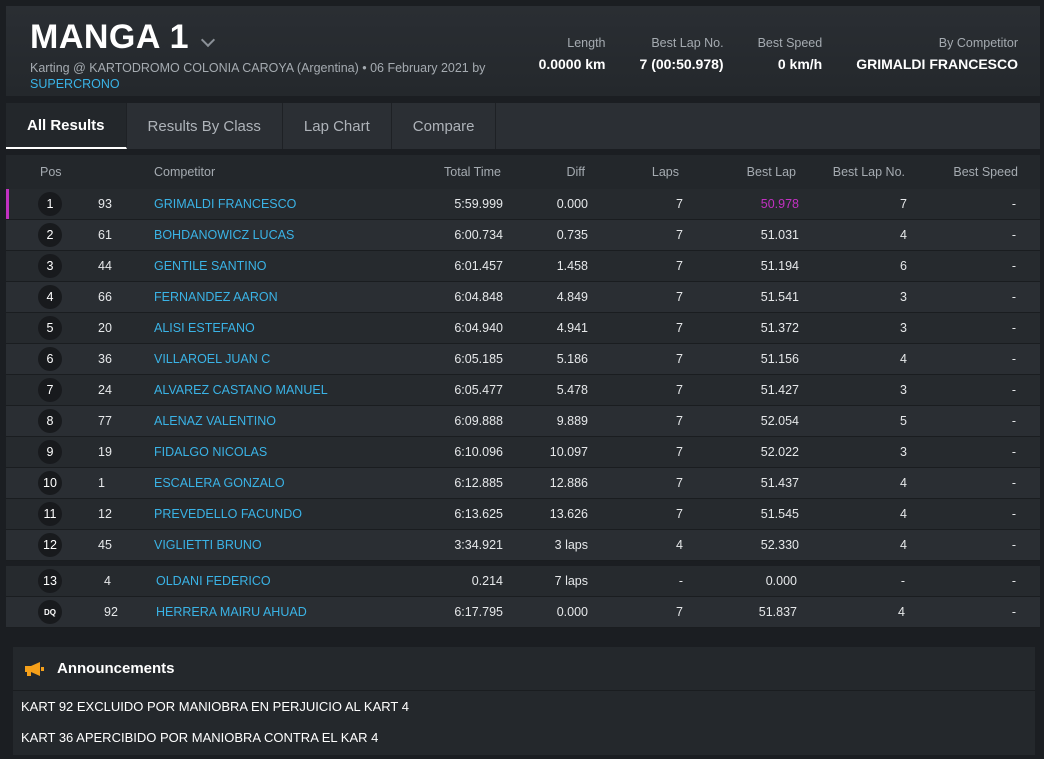 This screenshot has width=1044, height=759. Describe the element at coordinates (208, 545) in the screenshot. I see `cell-competitor: VIGLIETTI BRUNO` at that location.